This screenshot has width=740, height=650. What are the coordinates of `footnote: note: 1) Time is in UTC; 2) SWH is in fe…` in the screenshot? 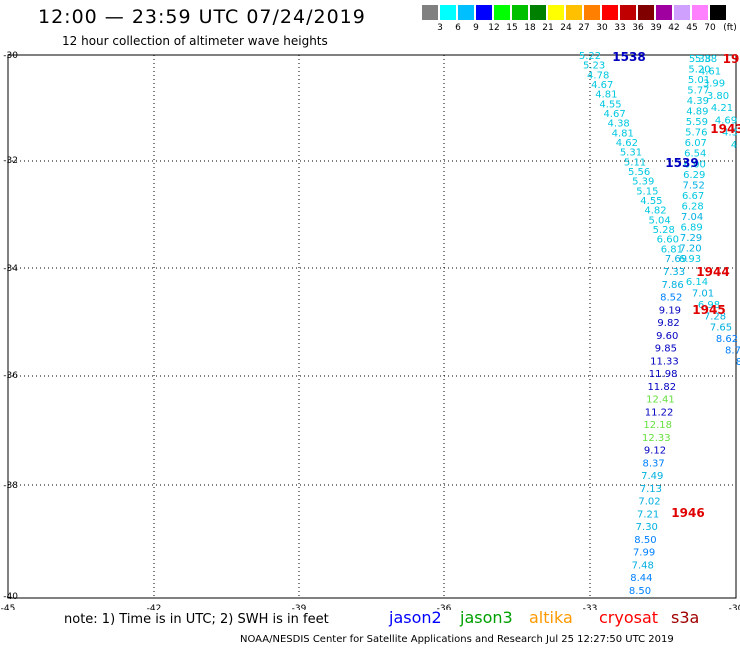 It's located at (196, 619).